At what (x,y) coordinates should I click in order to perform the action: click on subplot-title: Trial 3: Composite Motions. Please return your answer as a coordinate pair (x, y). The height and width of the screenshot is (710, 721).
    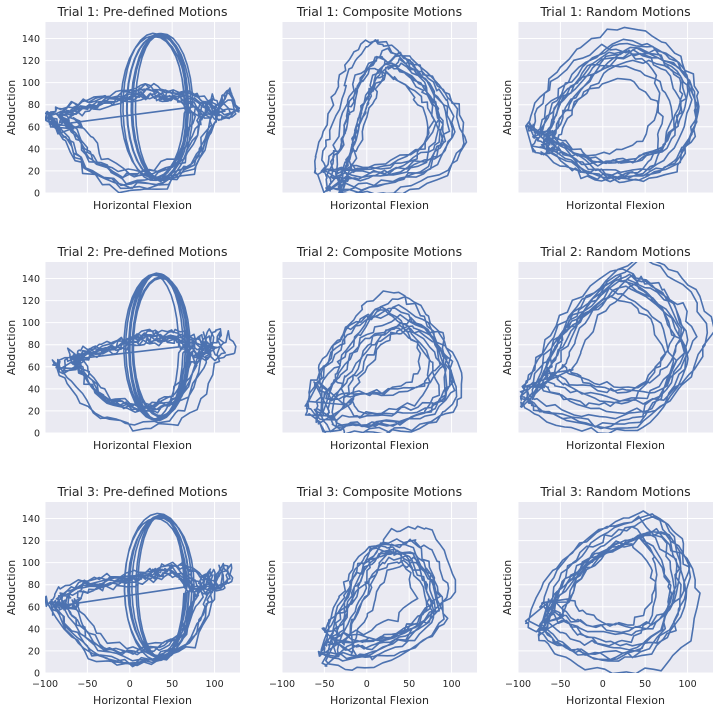
    Looking at the image, I should click on (379, 491).